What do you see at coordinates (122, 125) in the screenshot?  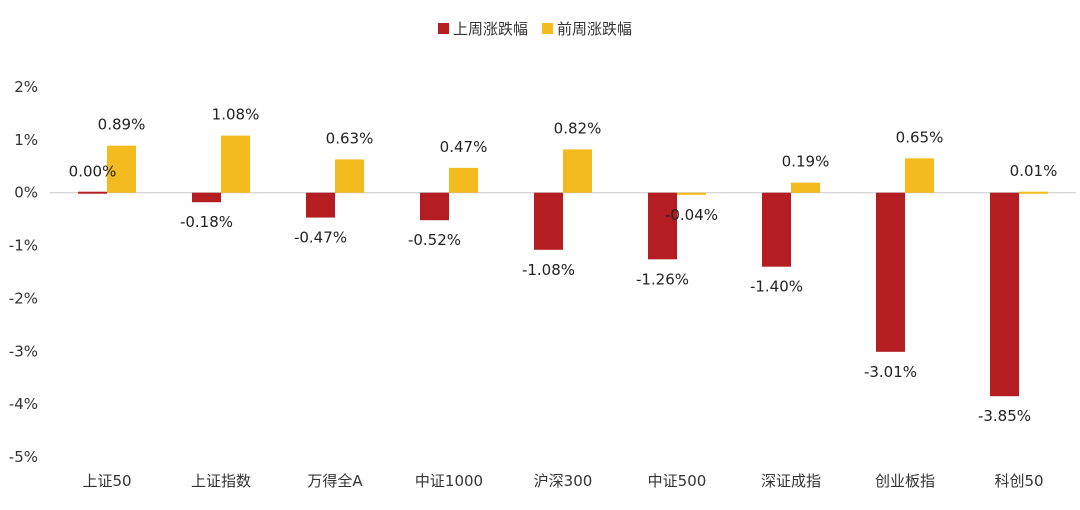 I see `data-label: 0.89%` at bounding box center [122, 125].